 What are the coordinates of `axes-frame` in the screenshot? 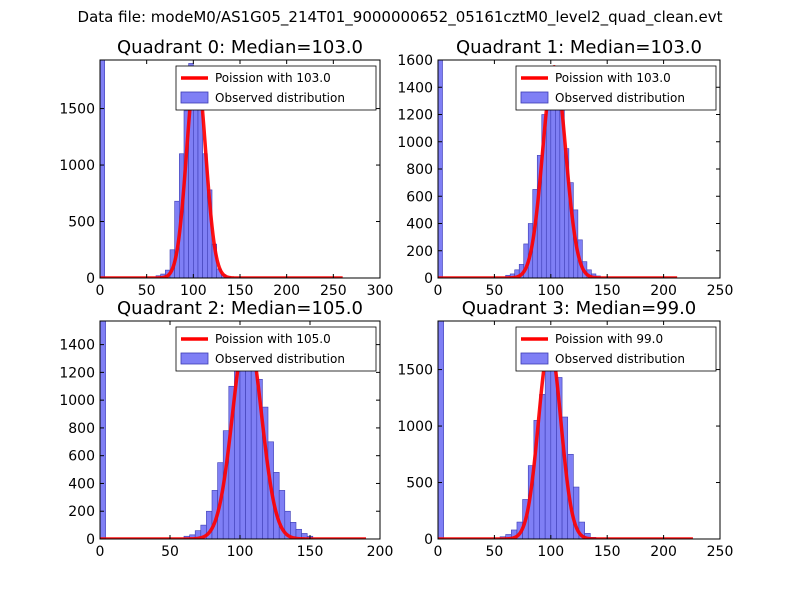 It's located at (579, 430).